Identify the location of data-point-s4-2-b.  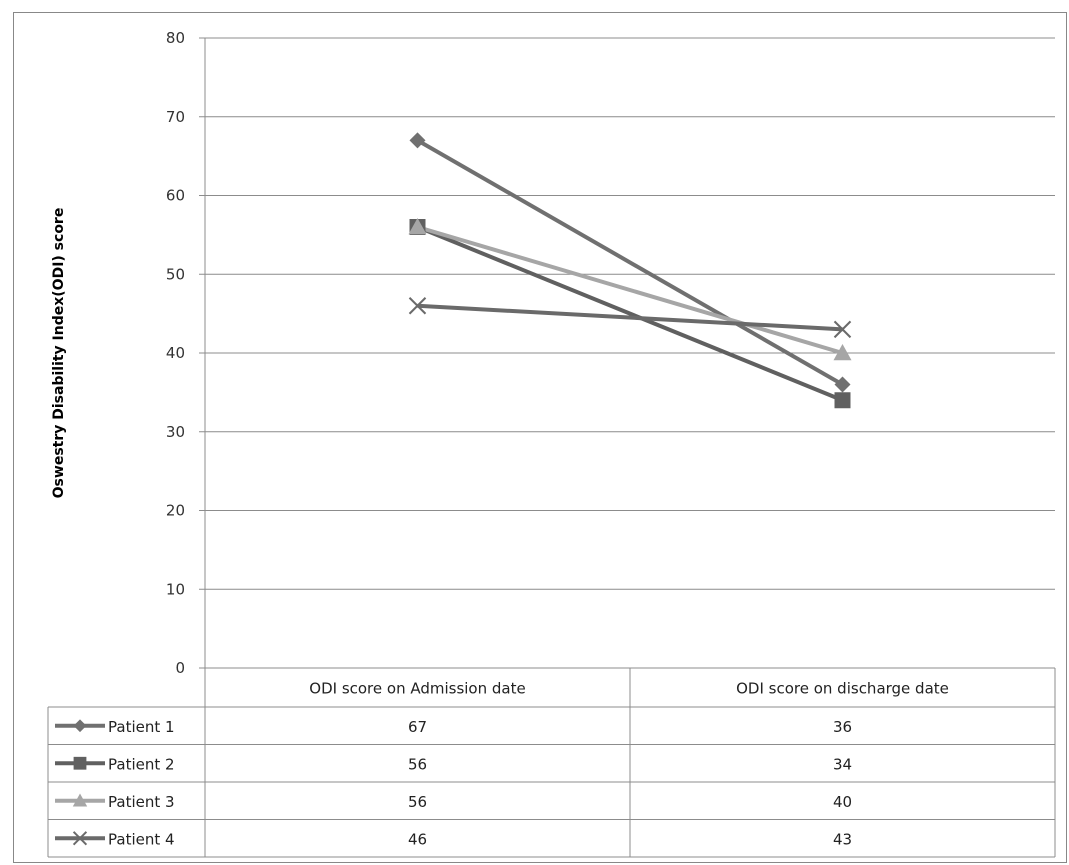
(842, 329).